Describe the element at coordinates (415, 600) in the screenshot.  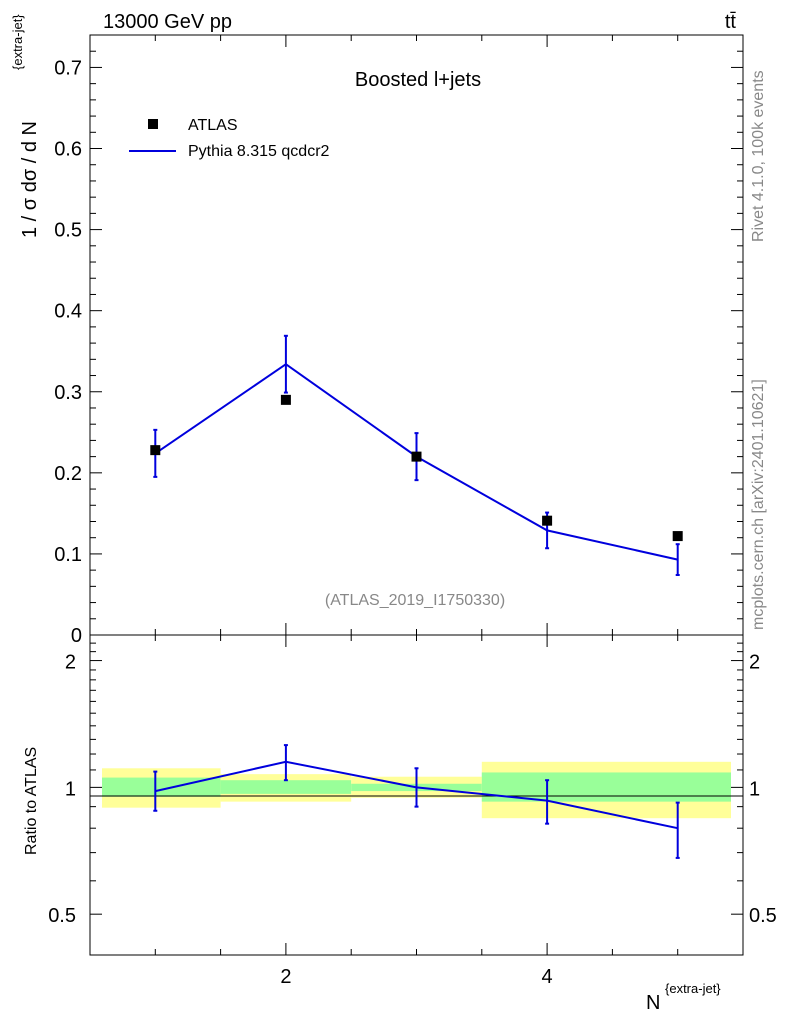
I see `analysis-watermark: (ATLAS_2019_I1750330)` at that location.